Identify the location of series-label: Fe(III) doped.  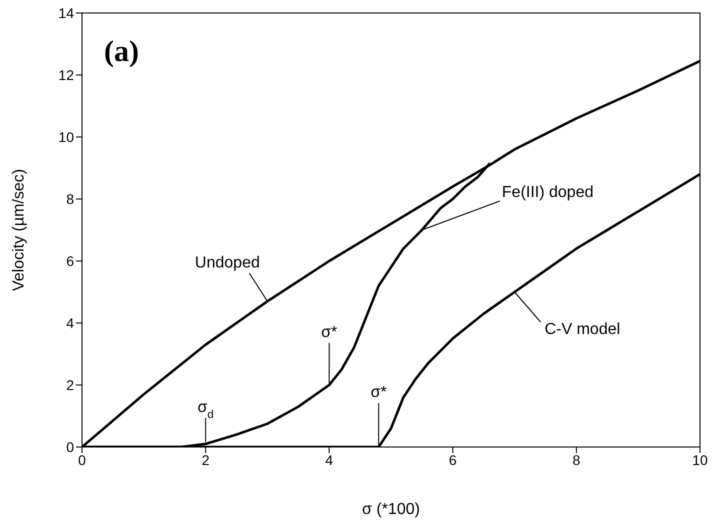
(548, 192).